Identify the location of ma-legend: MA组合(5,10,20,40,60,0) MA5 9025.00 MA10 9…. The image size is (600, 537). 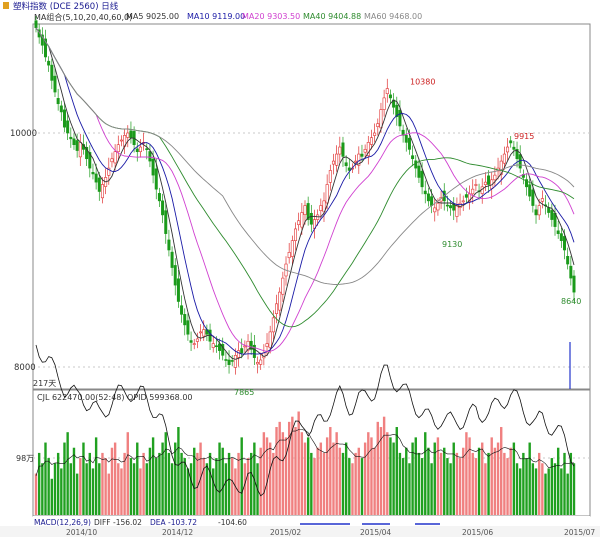
(300, 17).